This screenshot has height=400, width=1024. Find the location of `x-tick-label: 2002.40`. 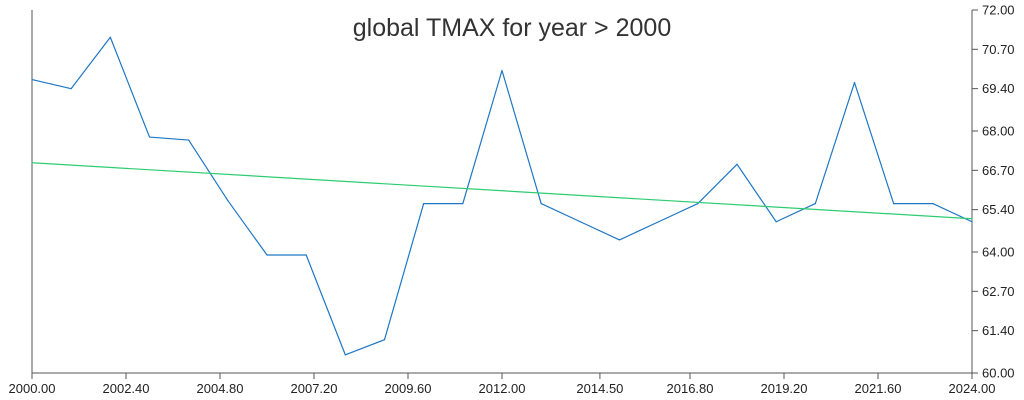

x-tick-label: 2002.40 is located at coordinates (126, 388).